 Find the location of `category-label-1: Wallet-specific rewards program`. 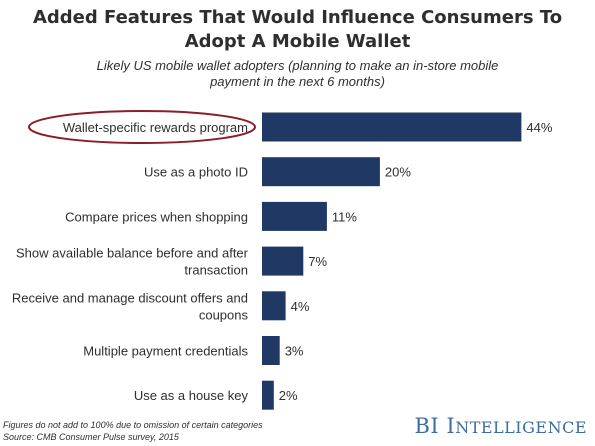

category-label-1: Wallet-specific rewards program is located at coordinates (155, 127).